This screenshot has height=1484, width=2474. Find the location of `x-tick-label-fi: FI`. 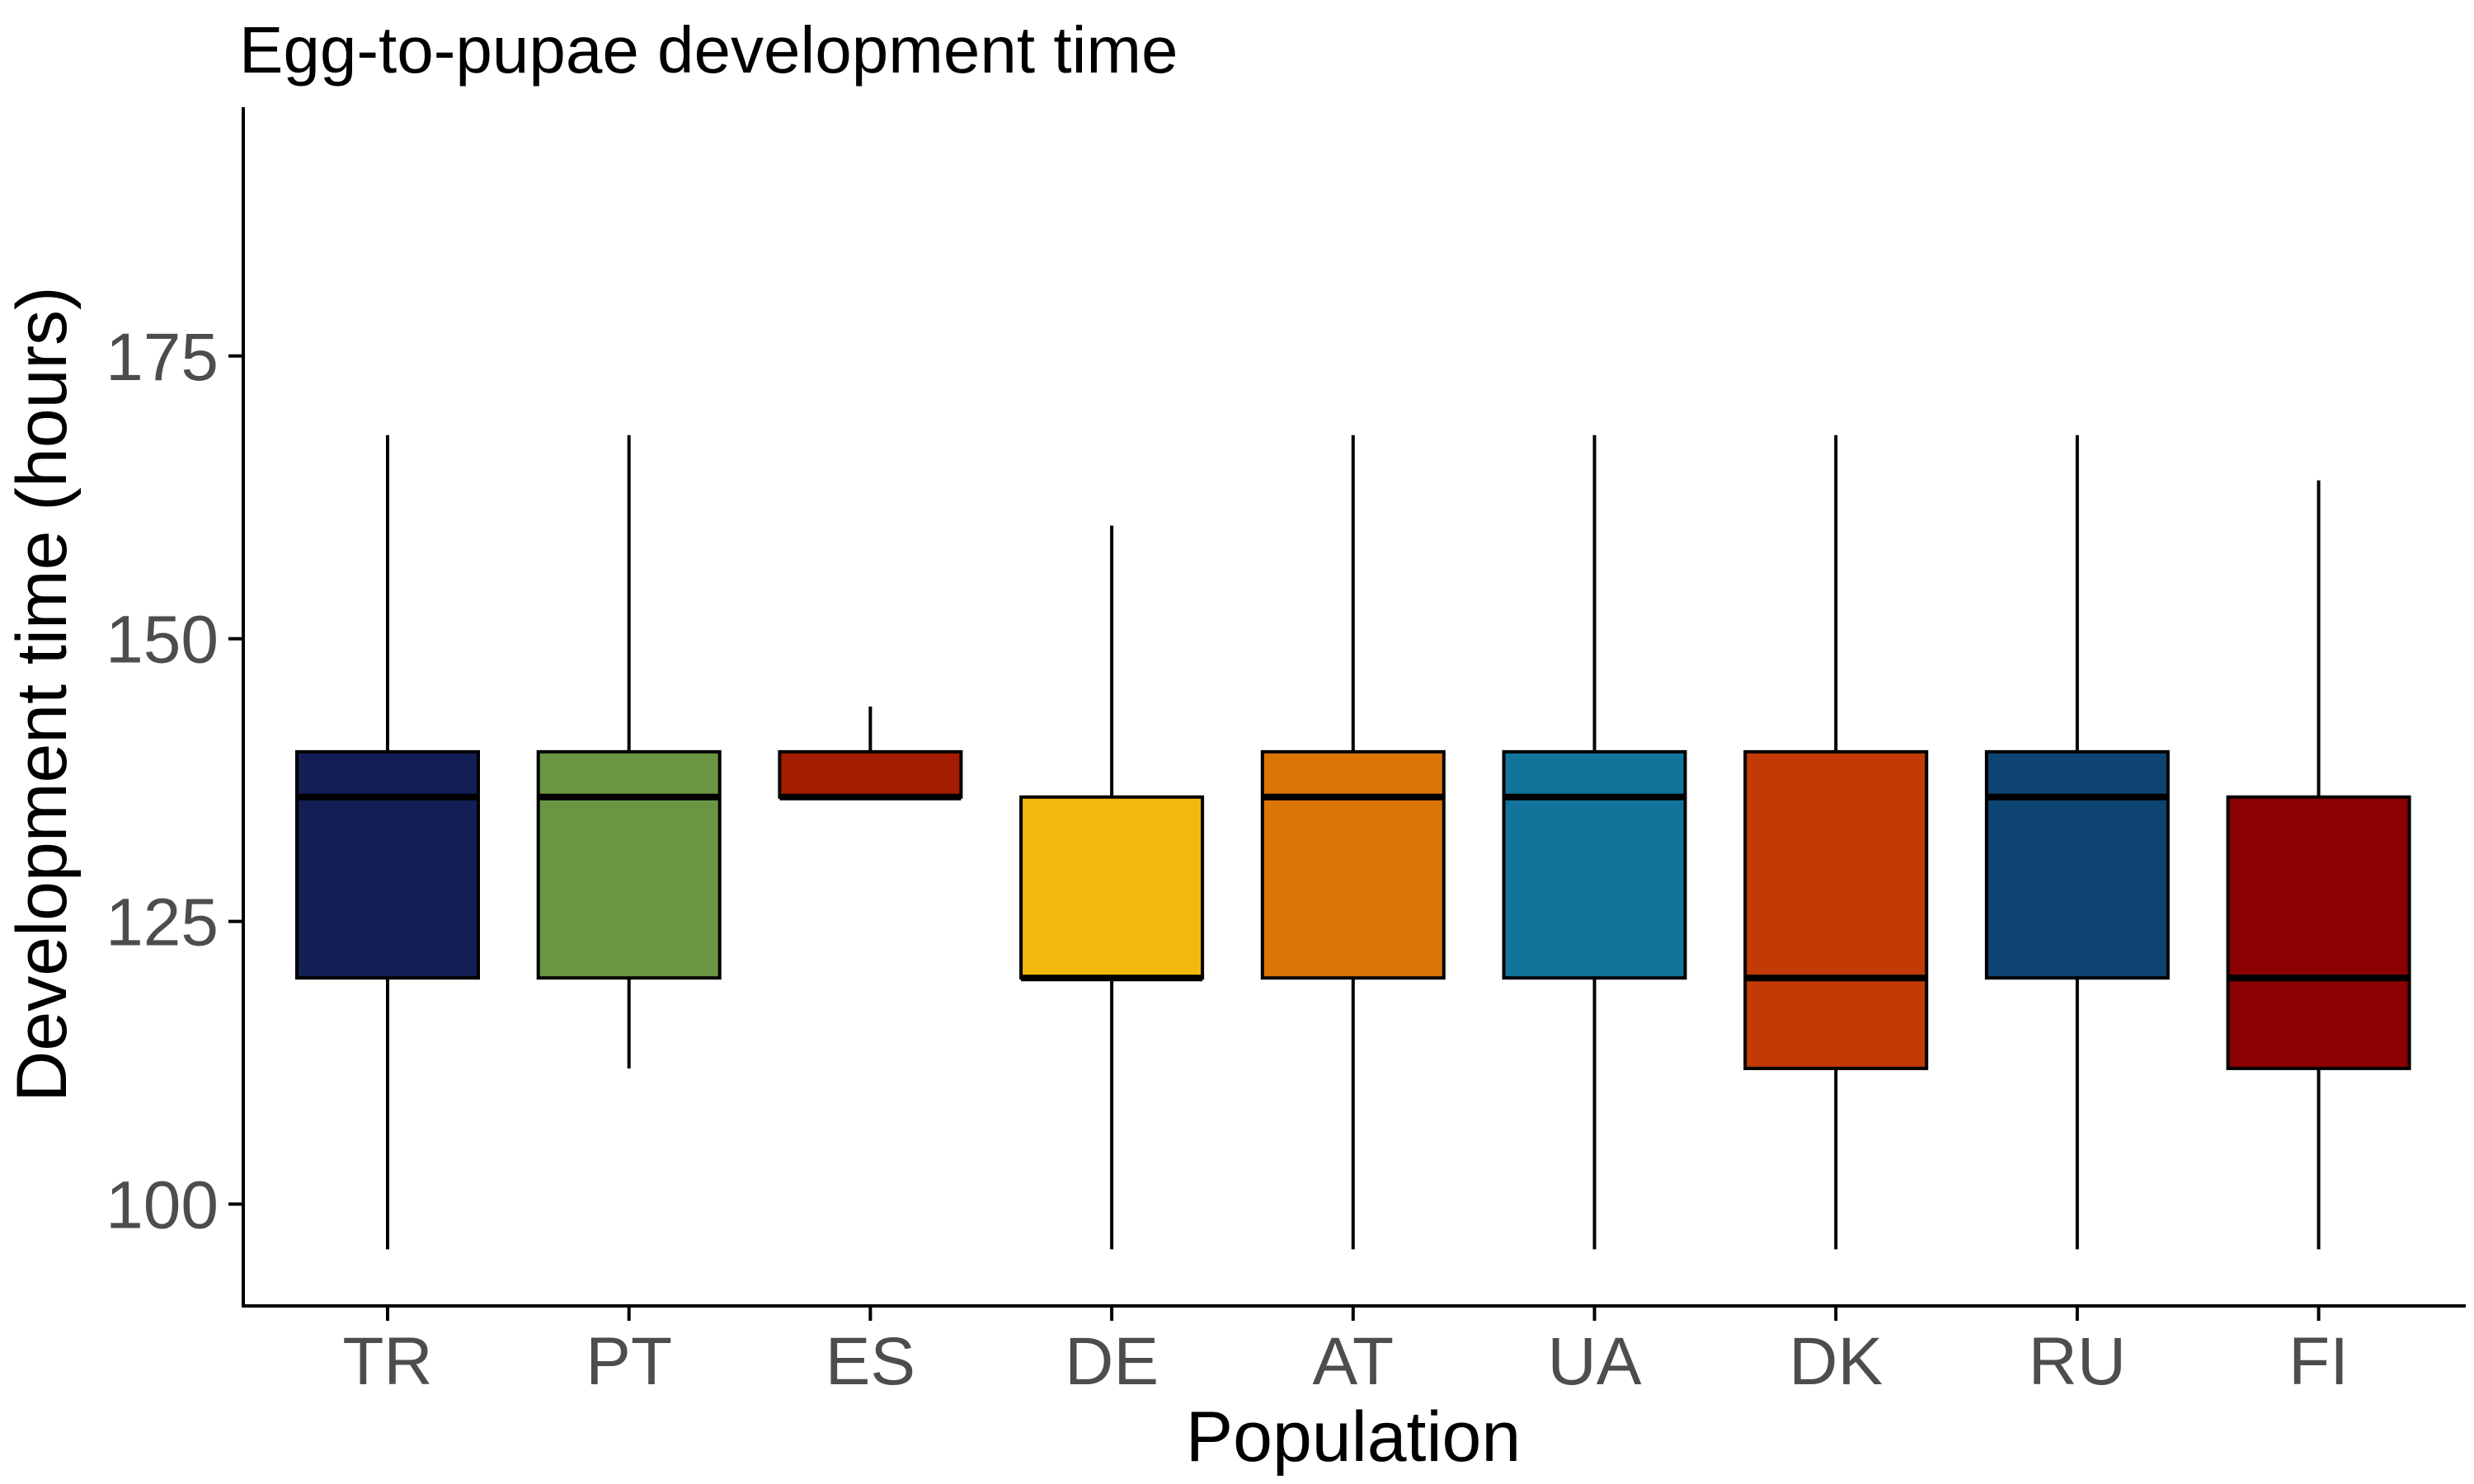

x-tick-label-fi: FI is located at coordinates (2318, 1361).